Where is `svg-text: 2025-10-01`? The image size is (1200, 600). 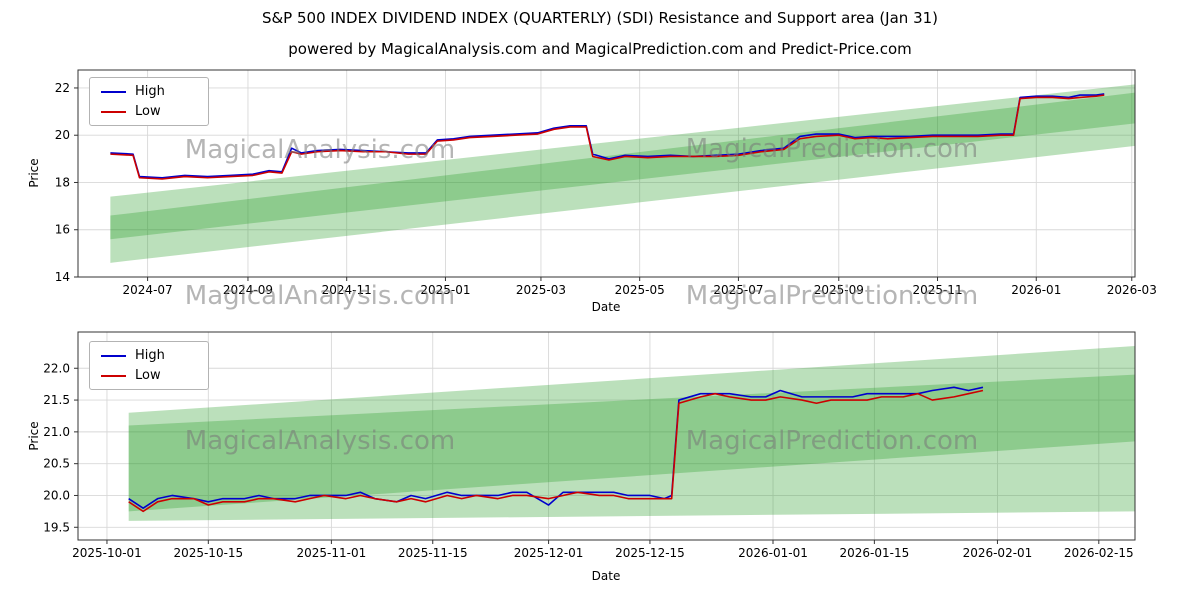 svg-text: 2025-10-01 is located at coordinates (107, 553).